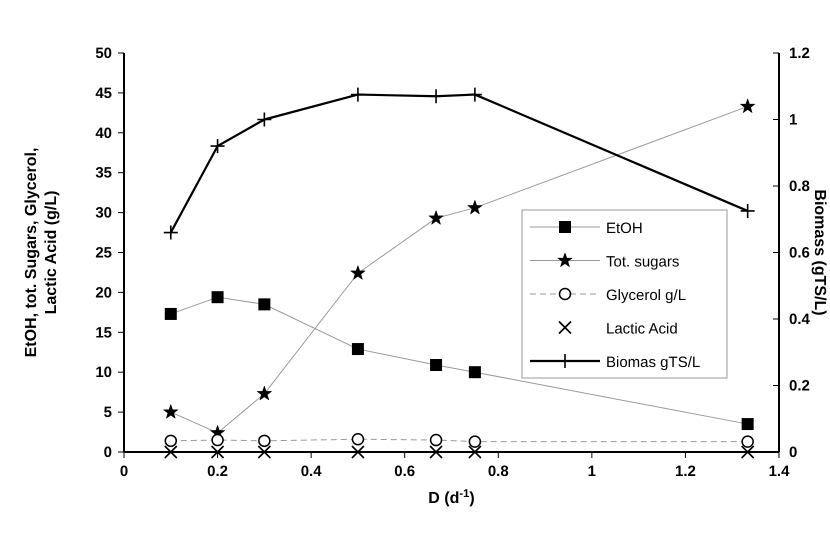 The height and width of the screenshot is (535, 830). I want to click on y-tick-label: 15, so click(103, 333).